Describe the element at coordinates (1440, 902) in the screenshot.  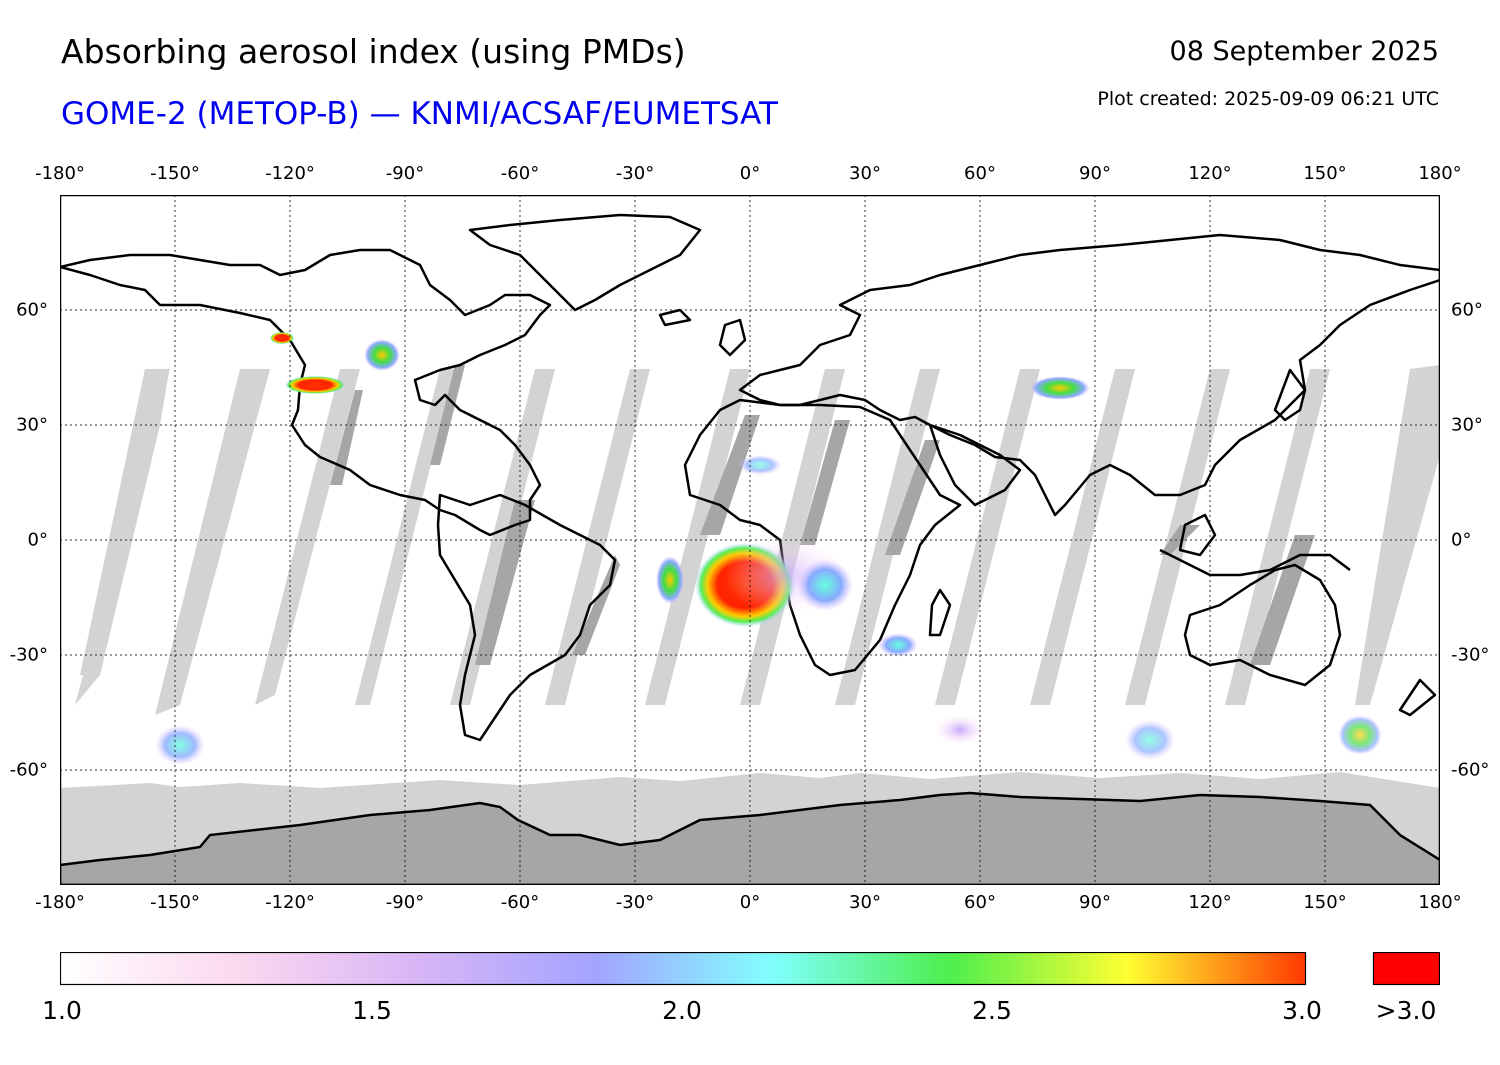
I see `lon-tick-label-bottom: 180°` at that location.